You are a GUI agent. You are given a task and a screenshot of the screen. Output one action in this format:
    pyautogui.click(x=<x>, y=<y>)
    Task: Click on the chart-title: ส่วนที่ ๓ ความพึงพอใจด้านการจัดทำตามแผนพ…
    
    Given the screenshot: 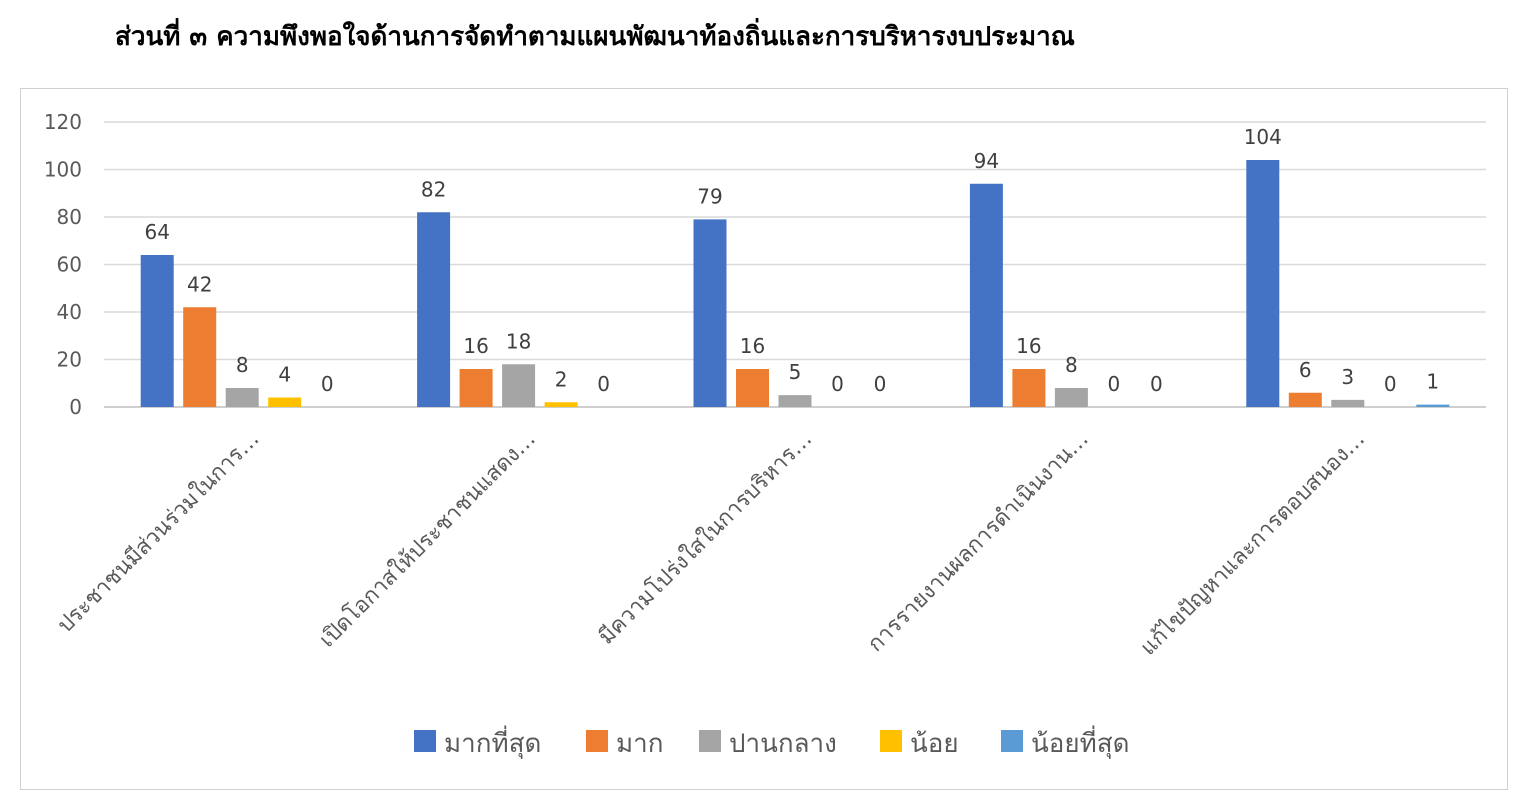 What is the action you would take?
    pyautogui.click(x=595, y=37)
    